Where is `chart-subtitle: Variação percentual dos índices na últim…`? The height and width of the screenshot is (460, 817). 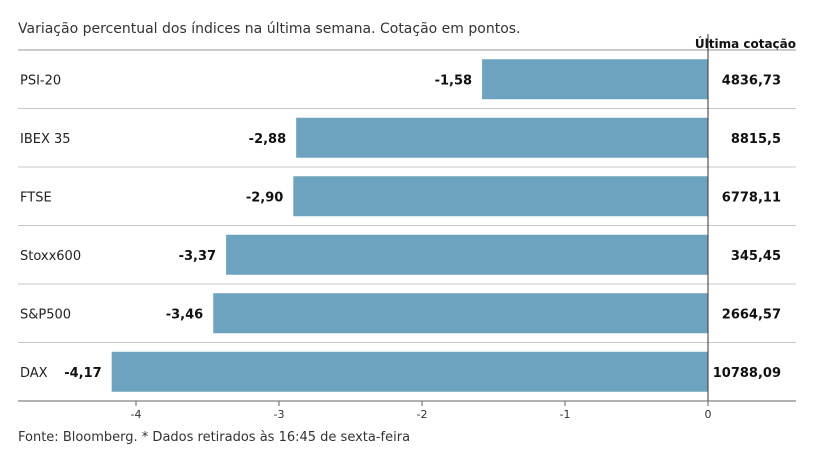
chart-subtitle: Variação percentual dos índices na últim… is located at coordinates (269, 29).